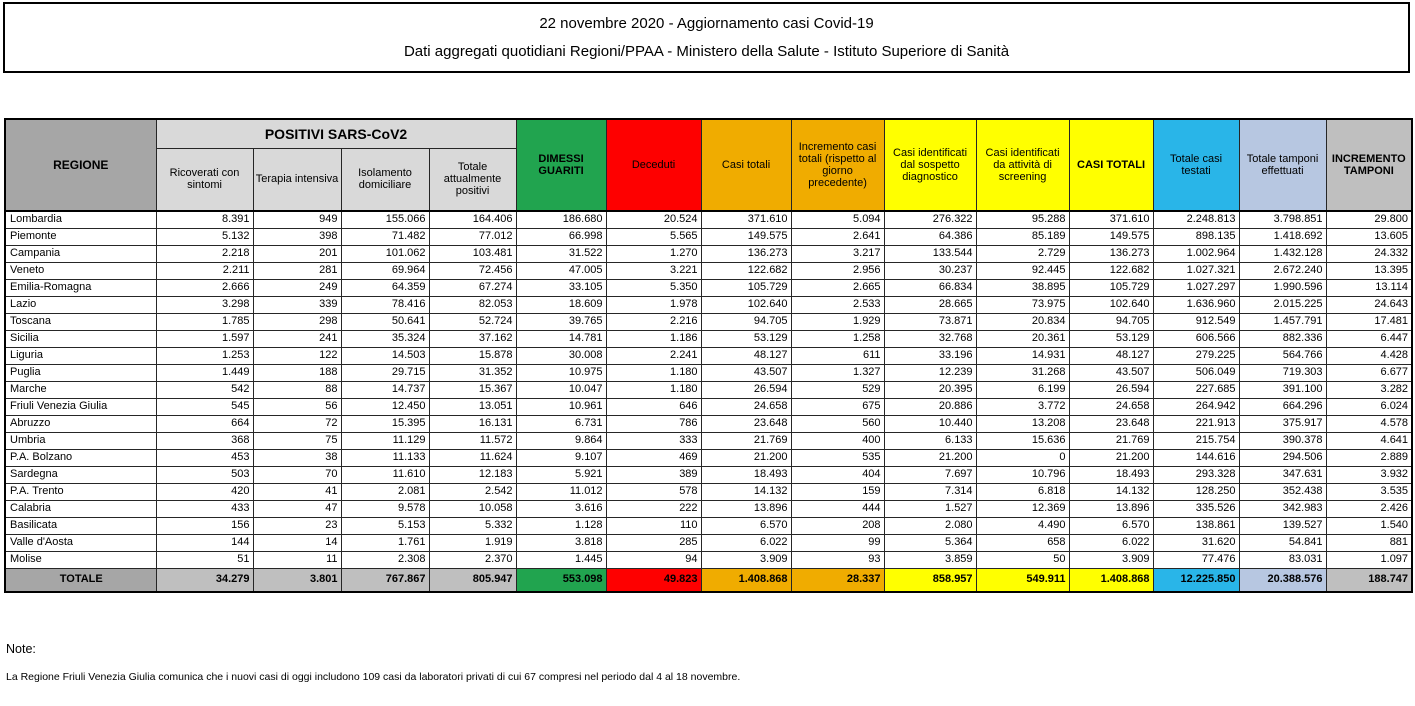  What do you see at coordinates (837, 457) in the screenshot?
I see `value-cell: 535` at bounding box center [837, 457].